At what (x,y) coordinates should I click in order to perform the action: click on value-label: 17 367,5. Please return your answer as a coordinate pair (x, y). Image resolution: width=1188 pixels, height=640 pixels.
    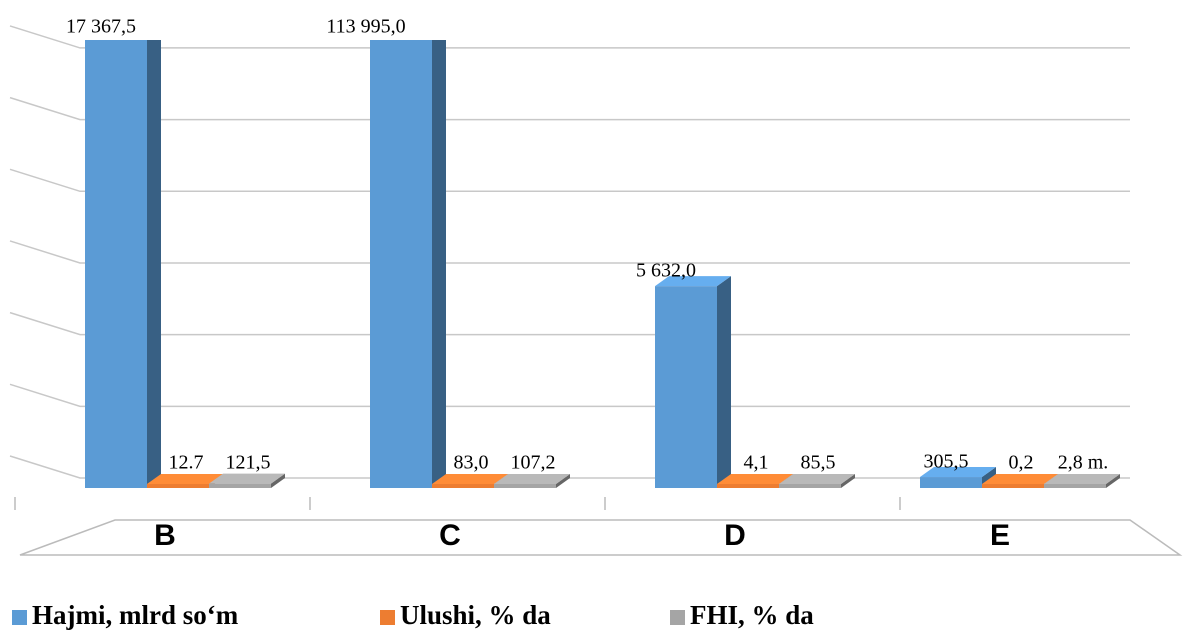
    Looking at the image, I should click on (101, 27).